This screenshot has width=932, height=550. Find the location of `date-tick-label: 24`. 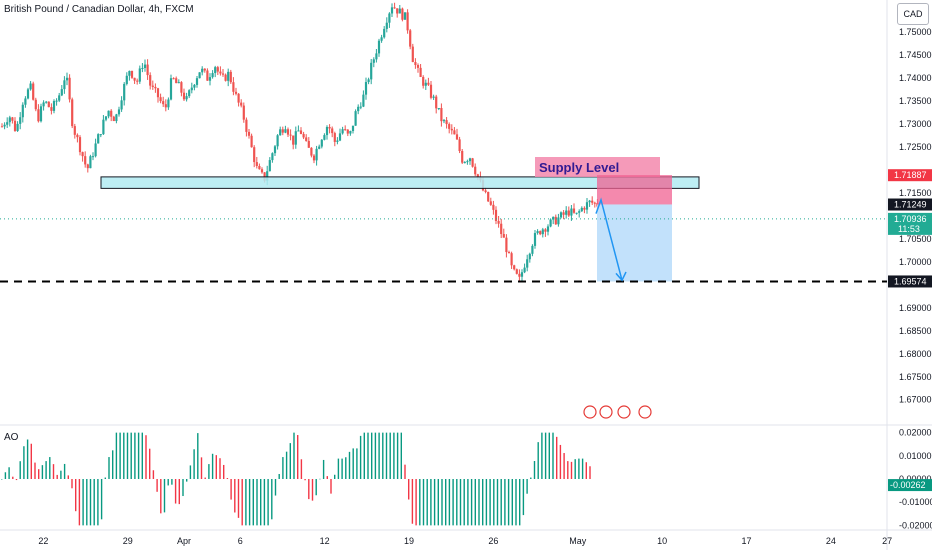

date-tick-label: 24 is located at coordinates (831, 541).